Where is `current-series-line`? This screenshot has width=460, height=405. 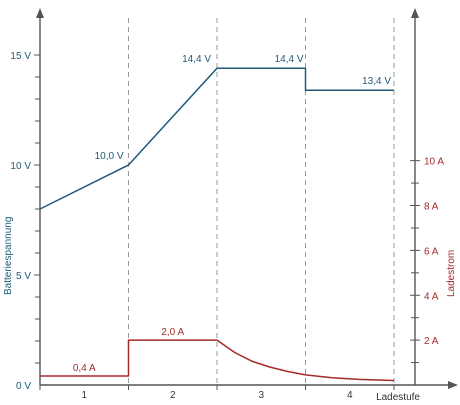
current-series-line is located at coordinates (217, 360).